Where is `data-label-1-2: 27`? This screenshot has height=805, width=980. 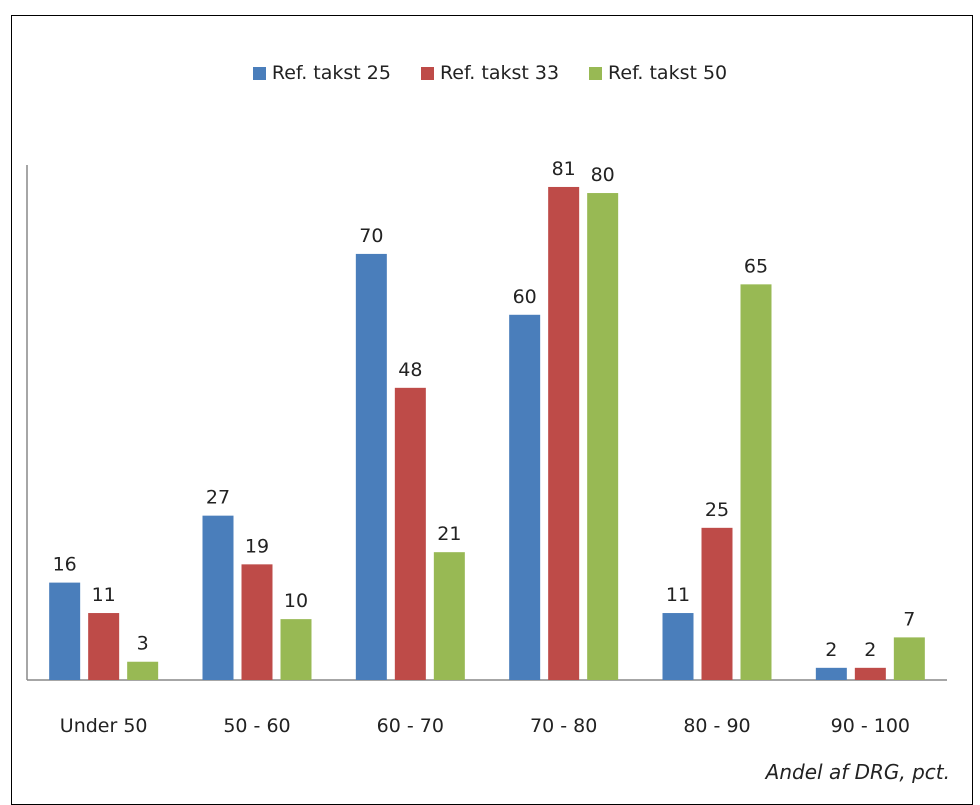
data-label-1-2: 27 is located at coordinates (218, 498).